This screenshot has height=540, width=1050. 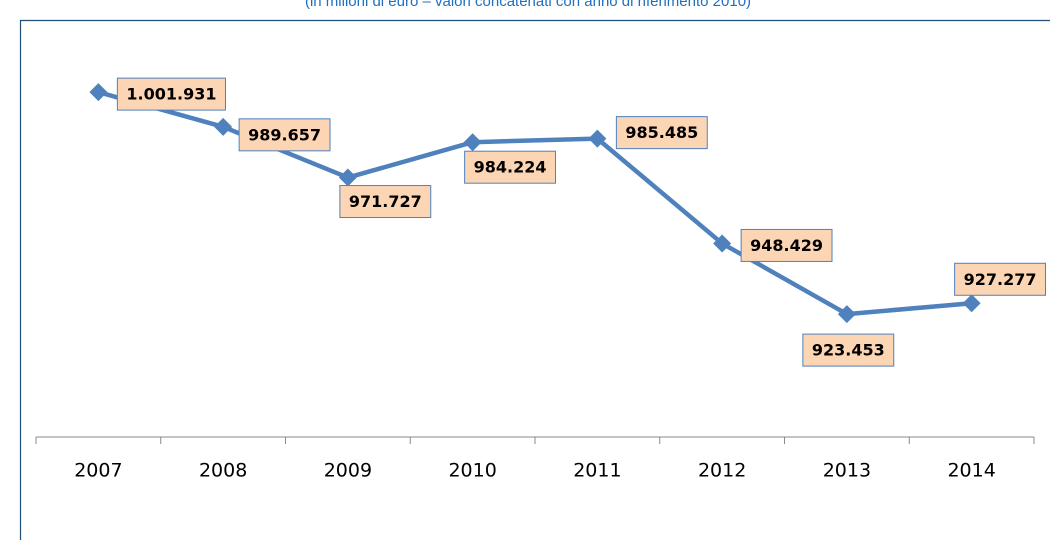 I want to click on x-tick-label: 2011, so click(x=597, y=471).